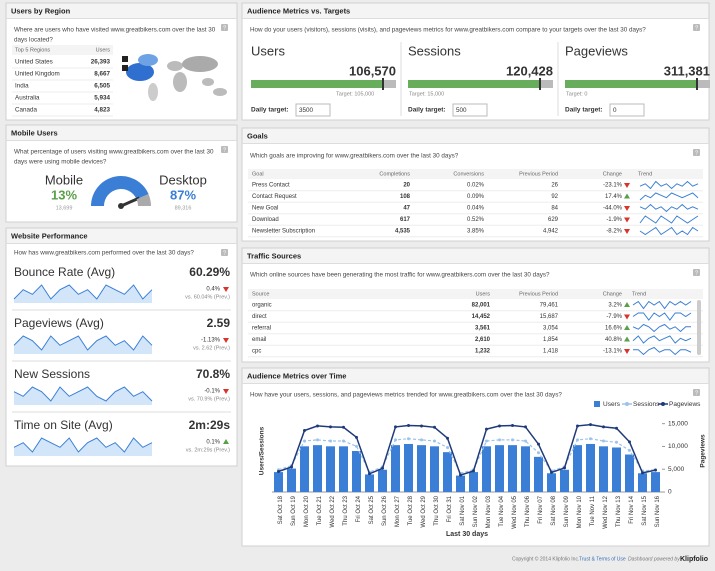  Describe the element at coordinates (467, 456) in the screenshot. I see `series-line` at that location.